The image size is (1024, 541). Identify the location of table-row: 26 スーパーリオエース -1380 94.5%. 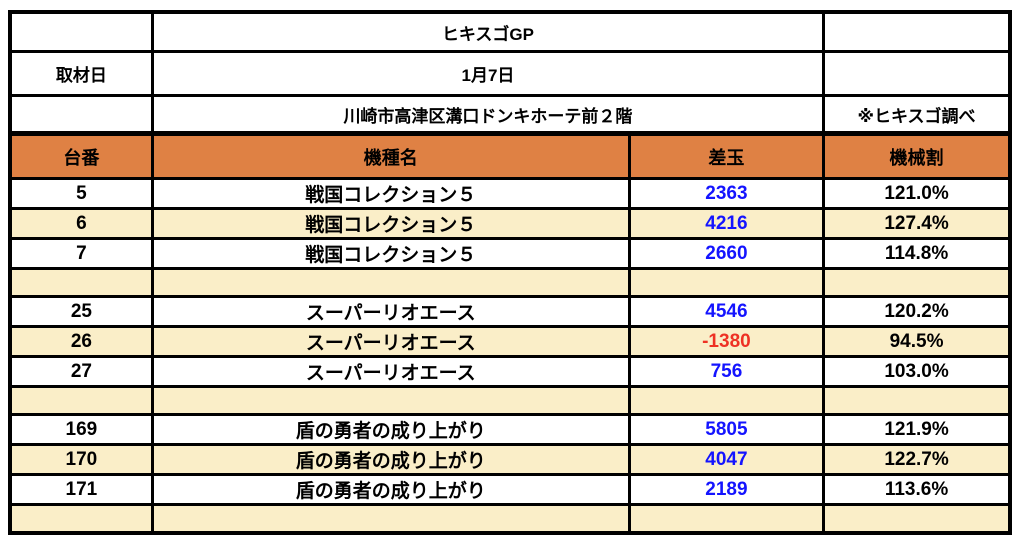
(510, 341).